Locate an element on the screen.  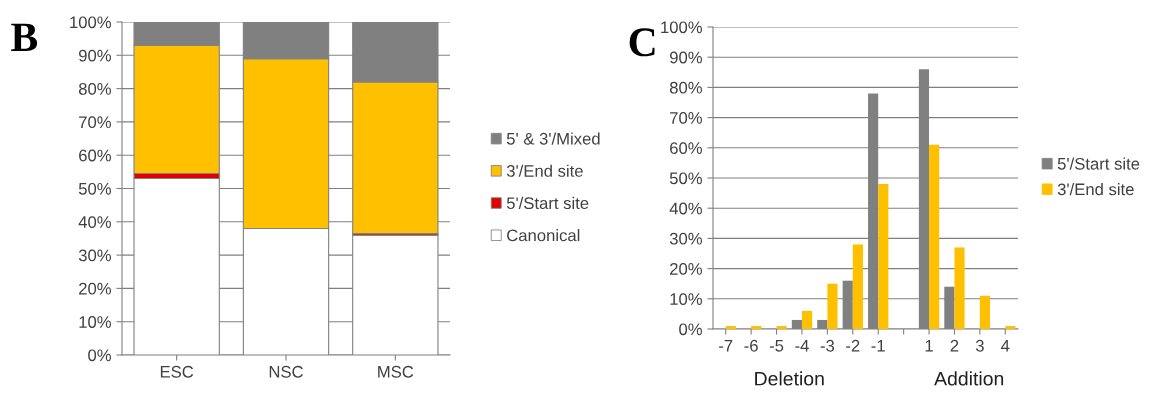
x-tick-label: 1 is located at coordinates (929, 346).